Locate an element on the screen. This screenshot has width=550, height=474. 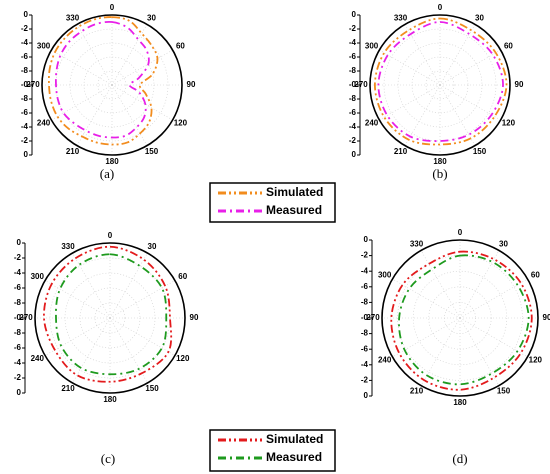
angle-tick-label: 240 is located at coordinates (372, 123).